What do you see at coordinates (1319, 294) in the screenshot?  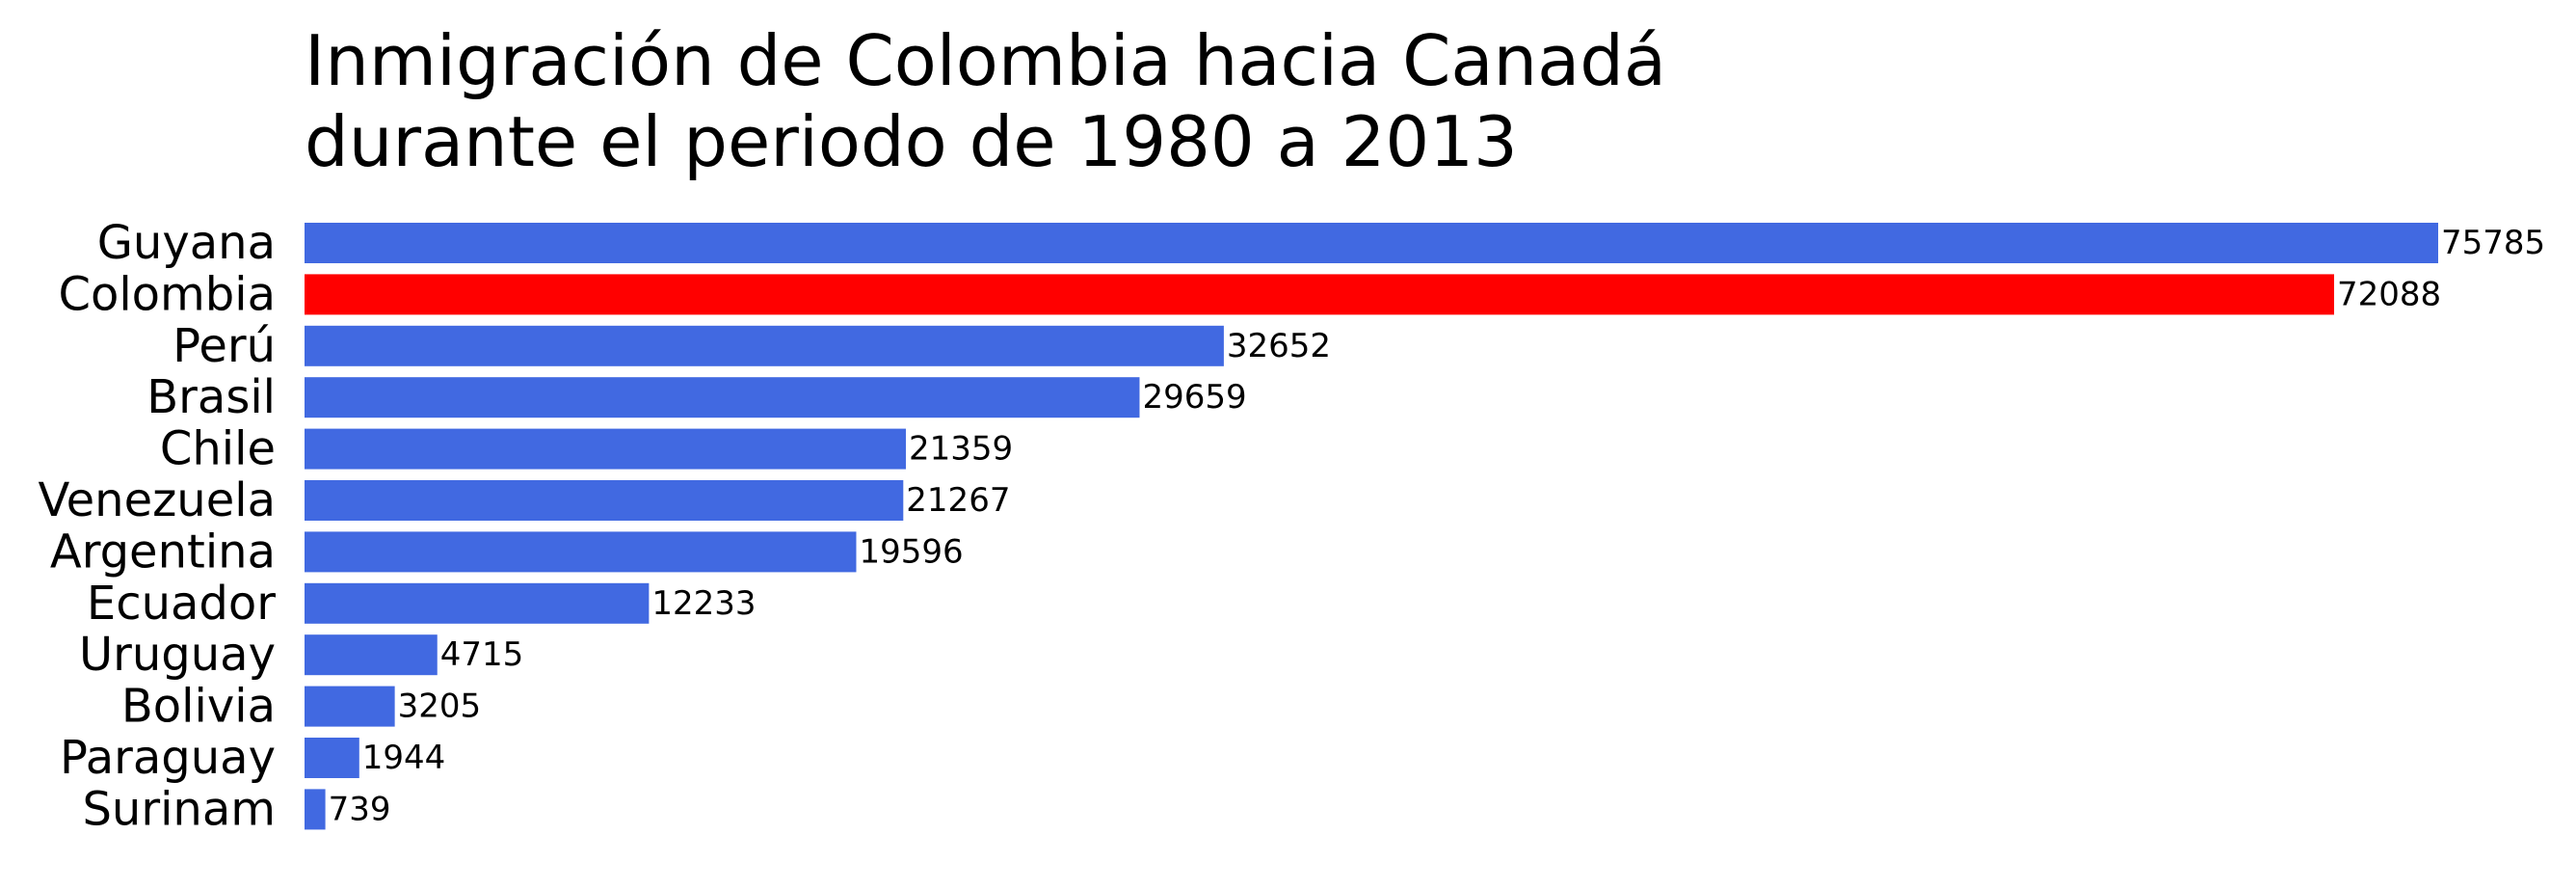 I see `bar-colombia` at bounding box center [1319, 294].